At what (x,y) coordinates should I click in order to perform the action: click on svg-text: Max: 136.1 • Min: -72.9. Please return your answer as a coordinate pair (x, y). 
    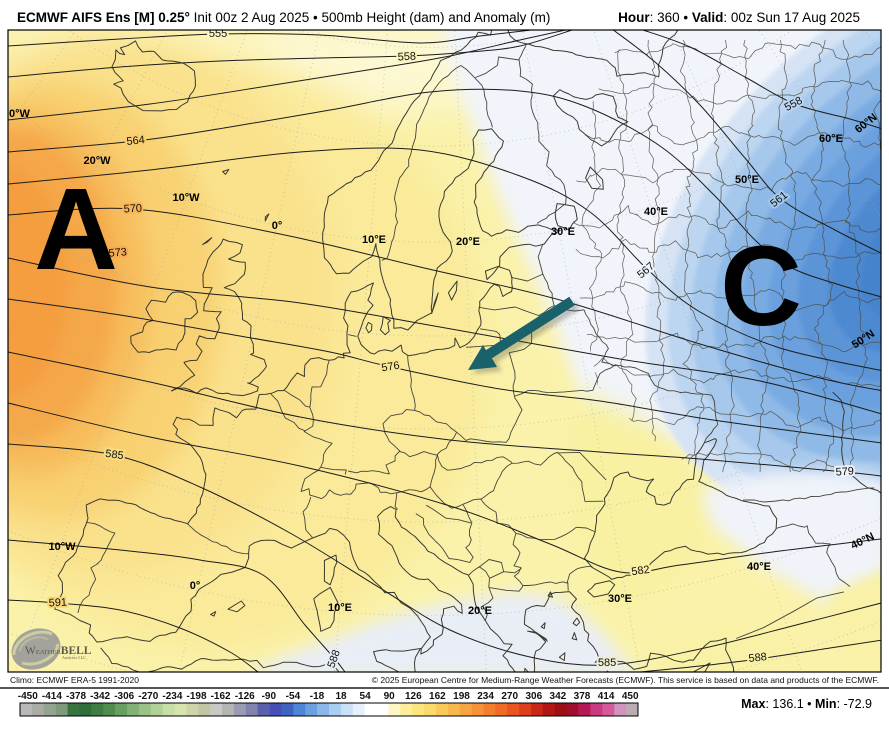
    Looking at the image, I should click on (806, 704).